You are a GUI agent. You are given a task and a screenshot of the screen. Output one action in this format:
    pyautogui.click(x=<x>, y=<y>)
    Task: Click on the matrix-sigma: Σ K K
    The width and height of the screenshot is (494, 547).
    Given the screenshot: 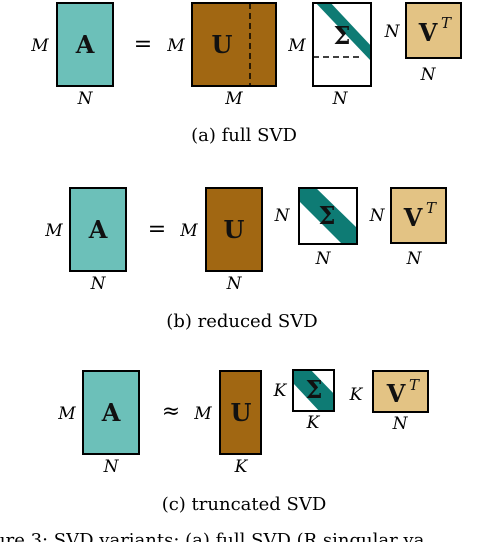 What is the action you would take?
    pyautogui.click(x=304, y=401)
    